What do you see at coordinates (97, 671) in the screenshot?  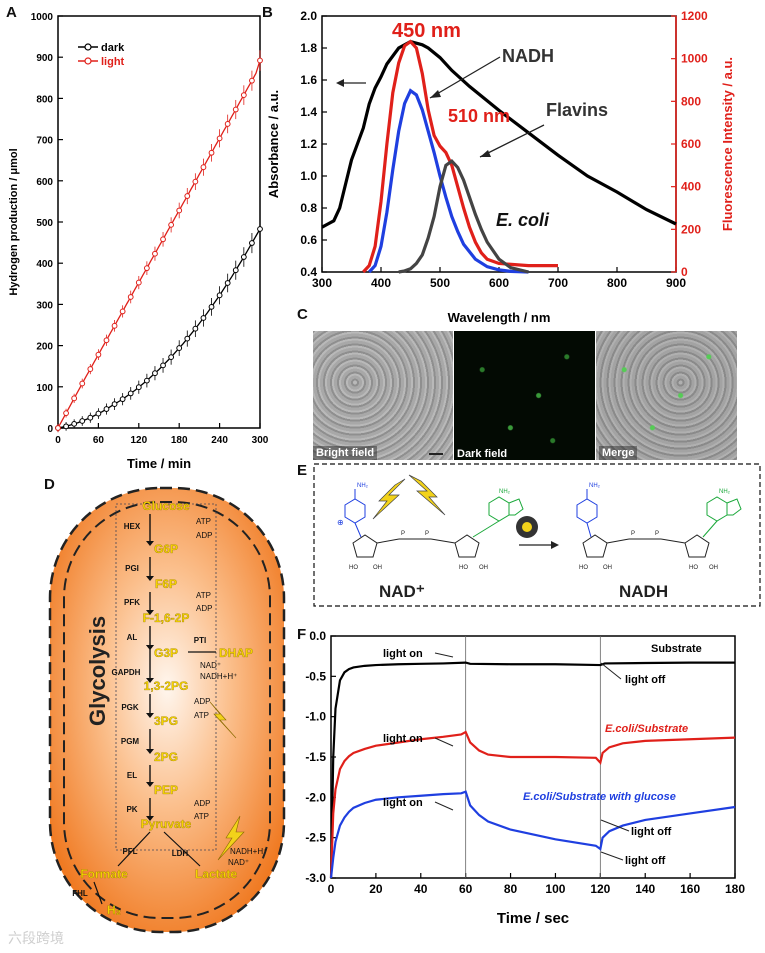 I see `glycolysis-title: Glycolysis` at bounding box center [97, 671].